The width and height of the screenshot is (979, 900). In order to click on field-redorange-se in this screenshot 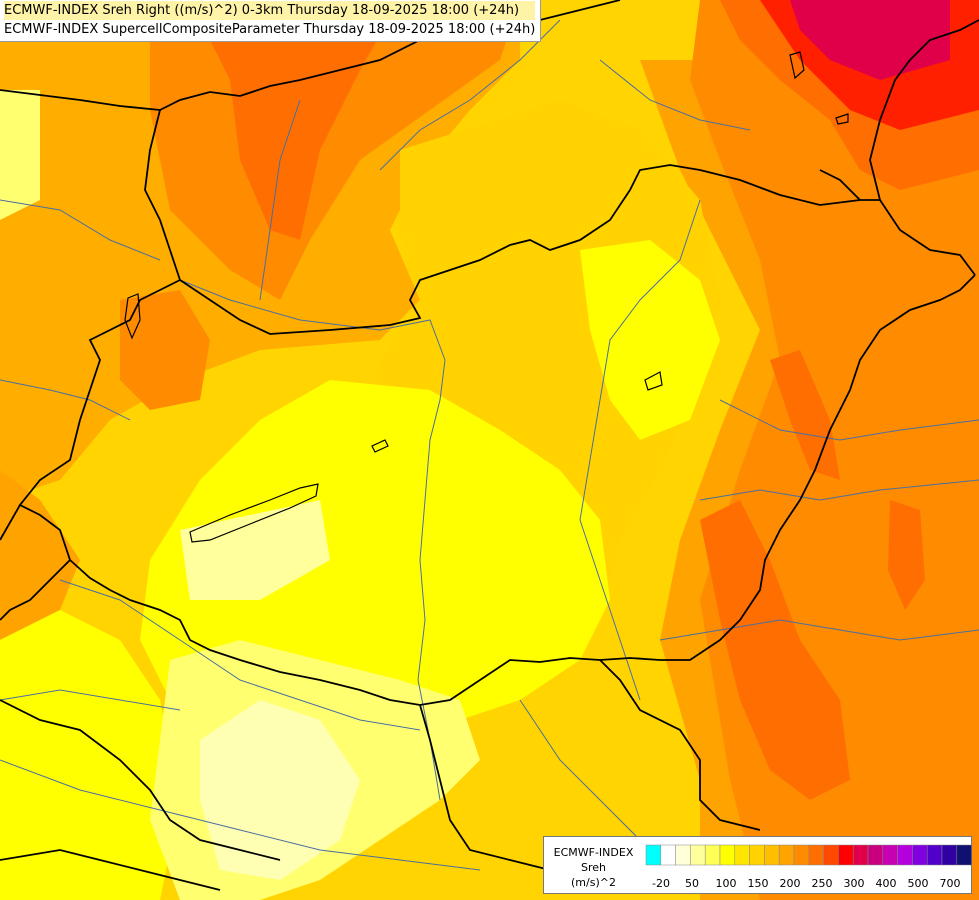, I will do `click(775, 650)`.